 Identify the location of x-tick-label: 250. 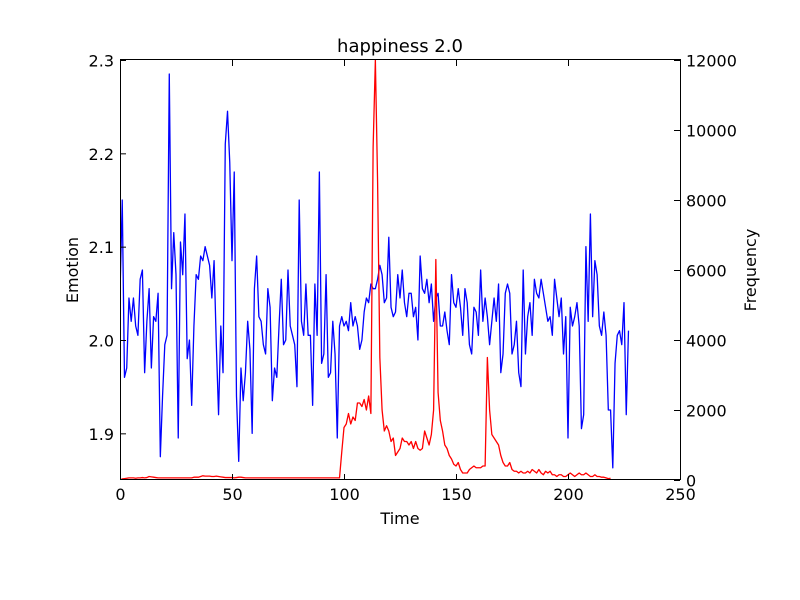
(680, 494).